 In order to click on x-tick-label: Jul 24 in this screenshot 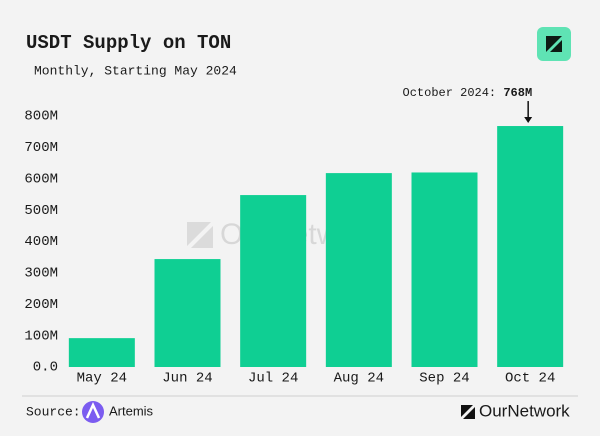, I will do `click(273, 379)`.